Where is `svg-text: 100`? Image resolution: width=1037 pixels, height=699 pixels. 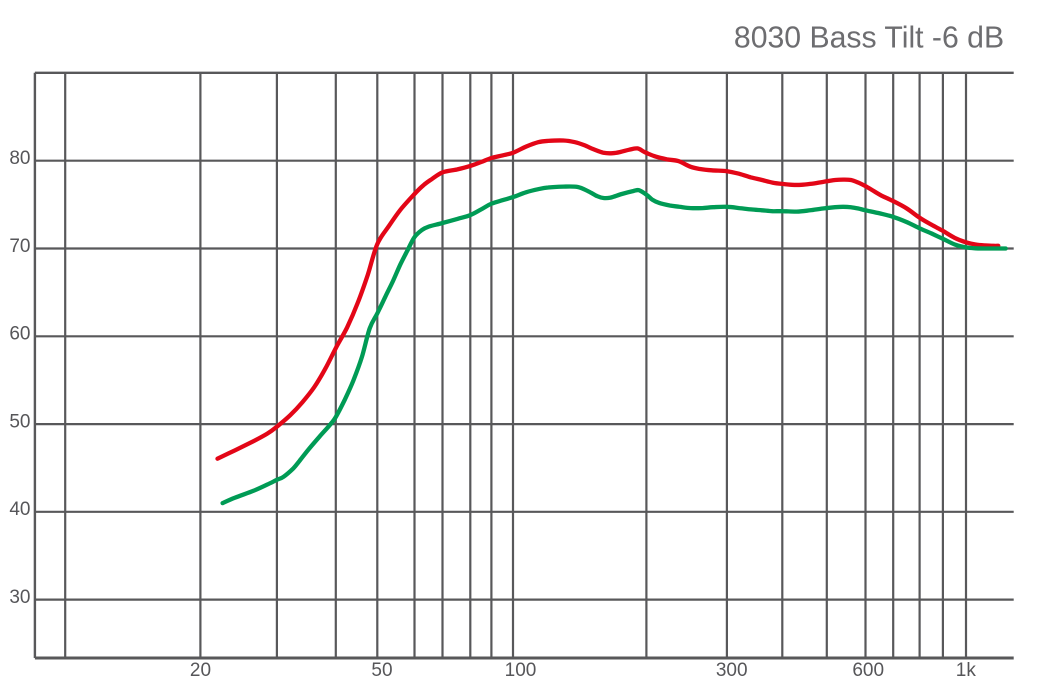
svg-text: 100 is located at coordinates (521, 670).